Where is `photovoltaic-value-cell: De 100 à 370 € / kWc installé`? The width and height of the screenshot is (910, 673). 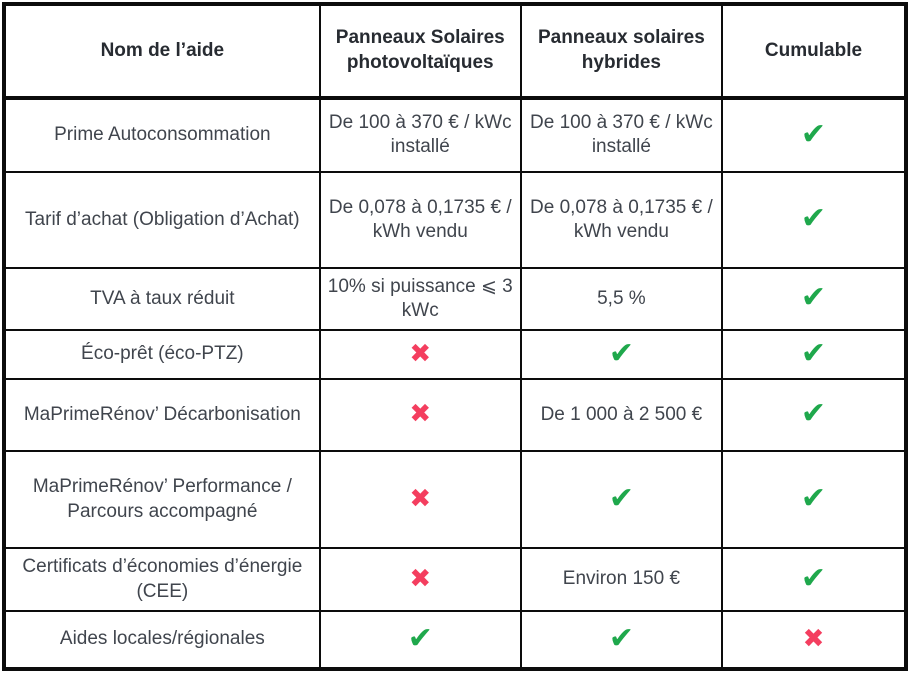 photovoltaic-value-cell: De 100 à 370 € / kWc installé is located at coordinates (420, 135).